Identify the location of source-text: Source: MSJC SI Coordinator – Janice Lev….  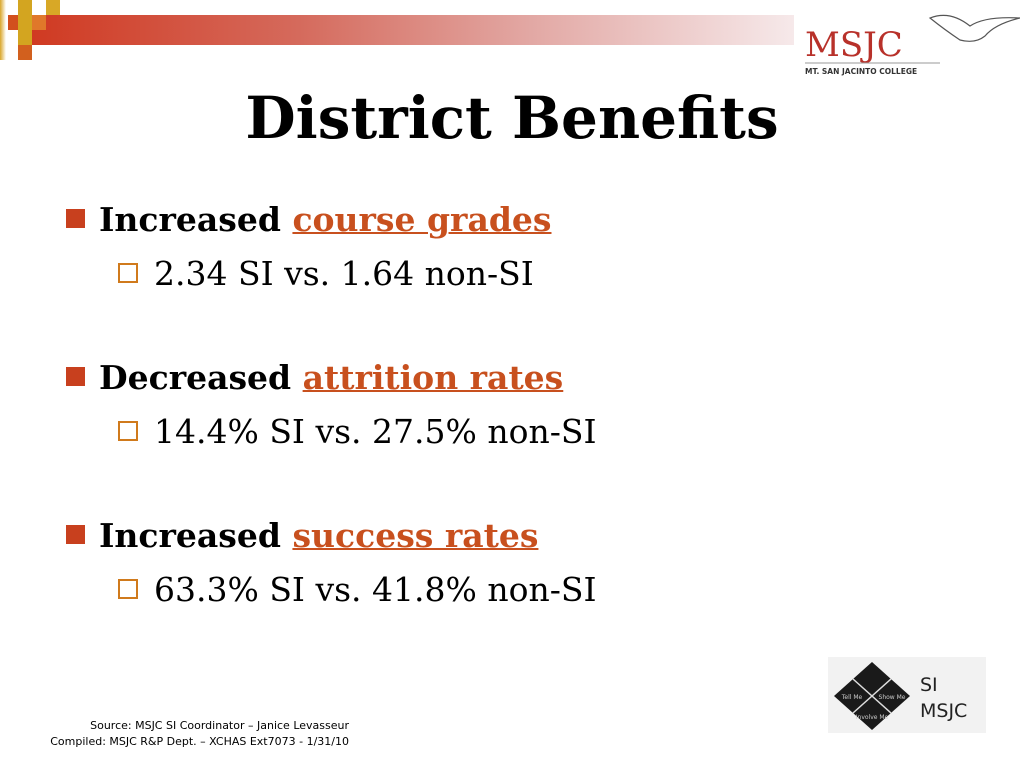
(219, 725).